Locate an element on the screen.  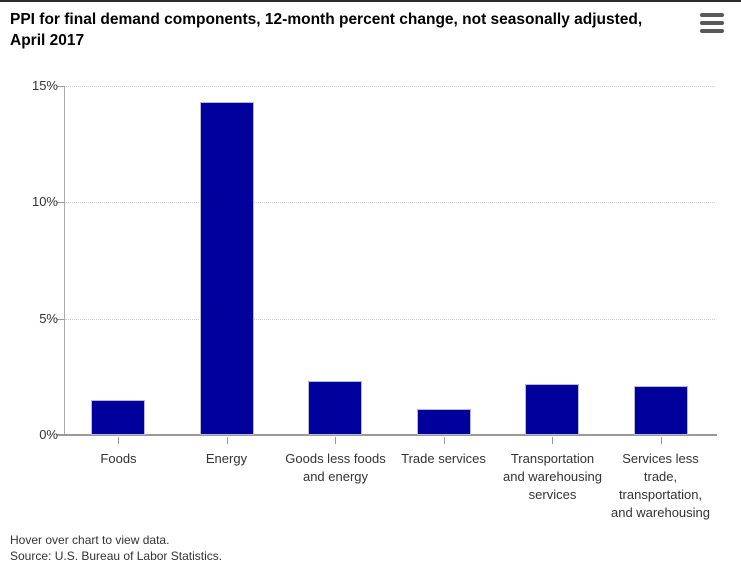
hover-note: Hover over chart to view data. is located at coordinates (90, 540).